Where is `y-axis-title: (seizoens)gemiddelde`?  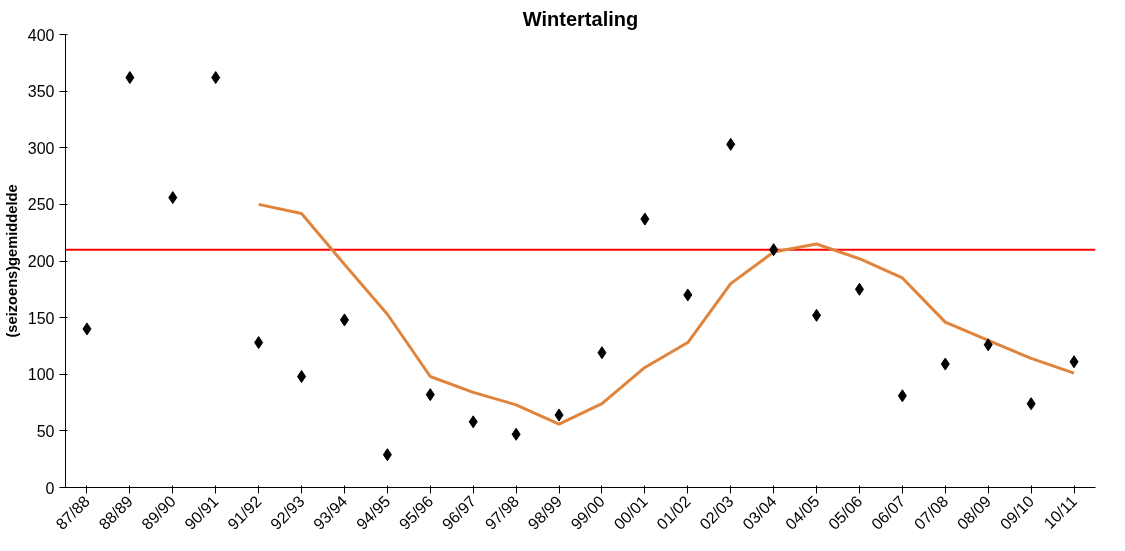
y-axis-title: (seizoens)gemiddelde is located at coordinates (11, 261).